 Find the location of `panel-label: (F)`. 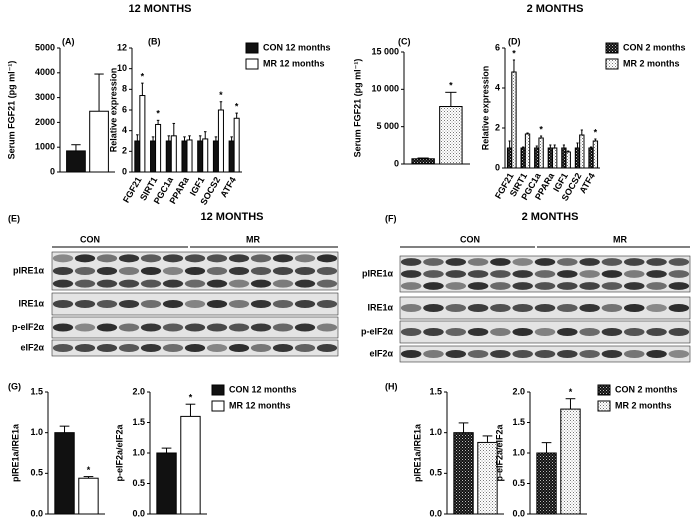

panel-label: (F) is located at coordinates (391, 218).